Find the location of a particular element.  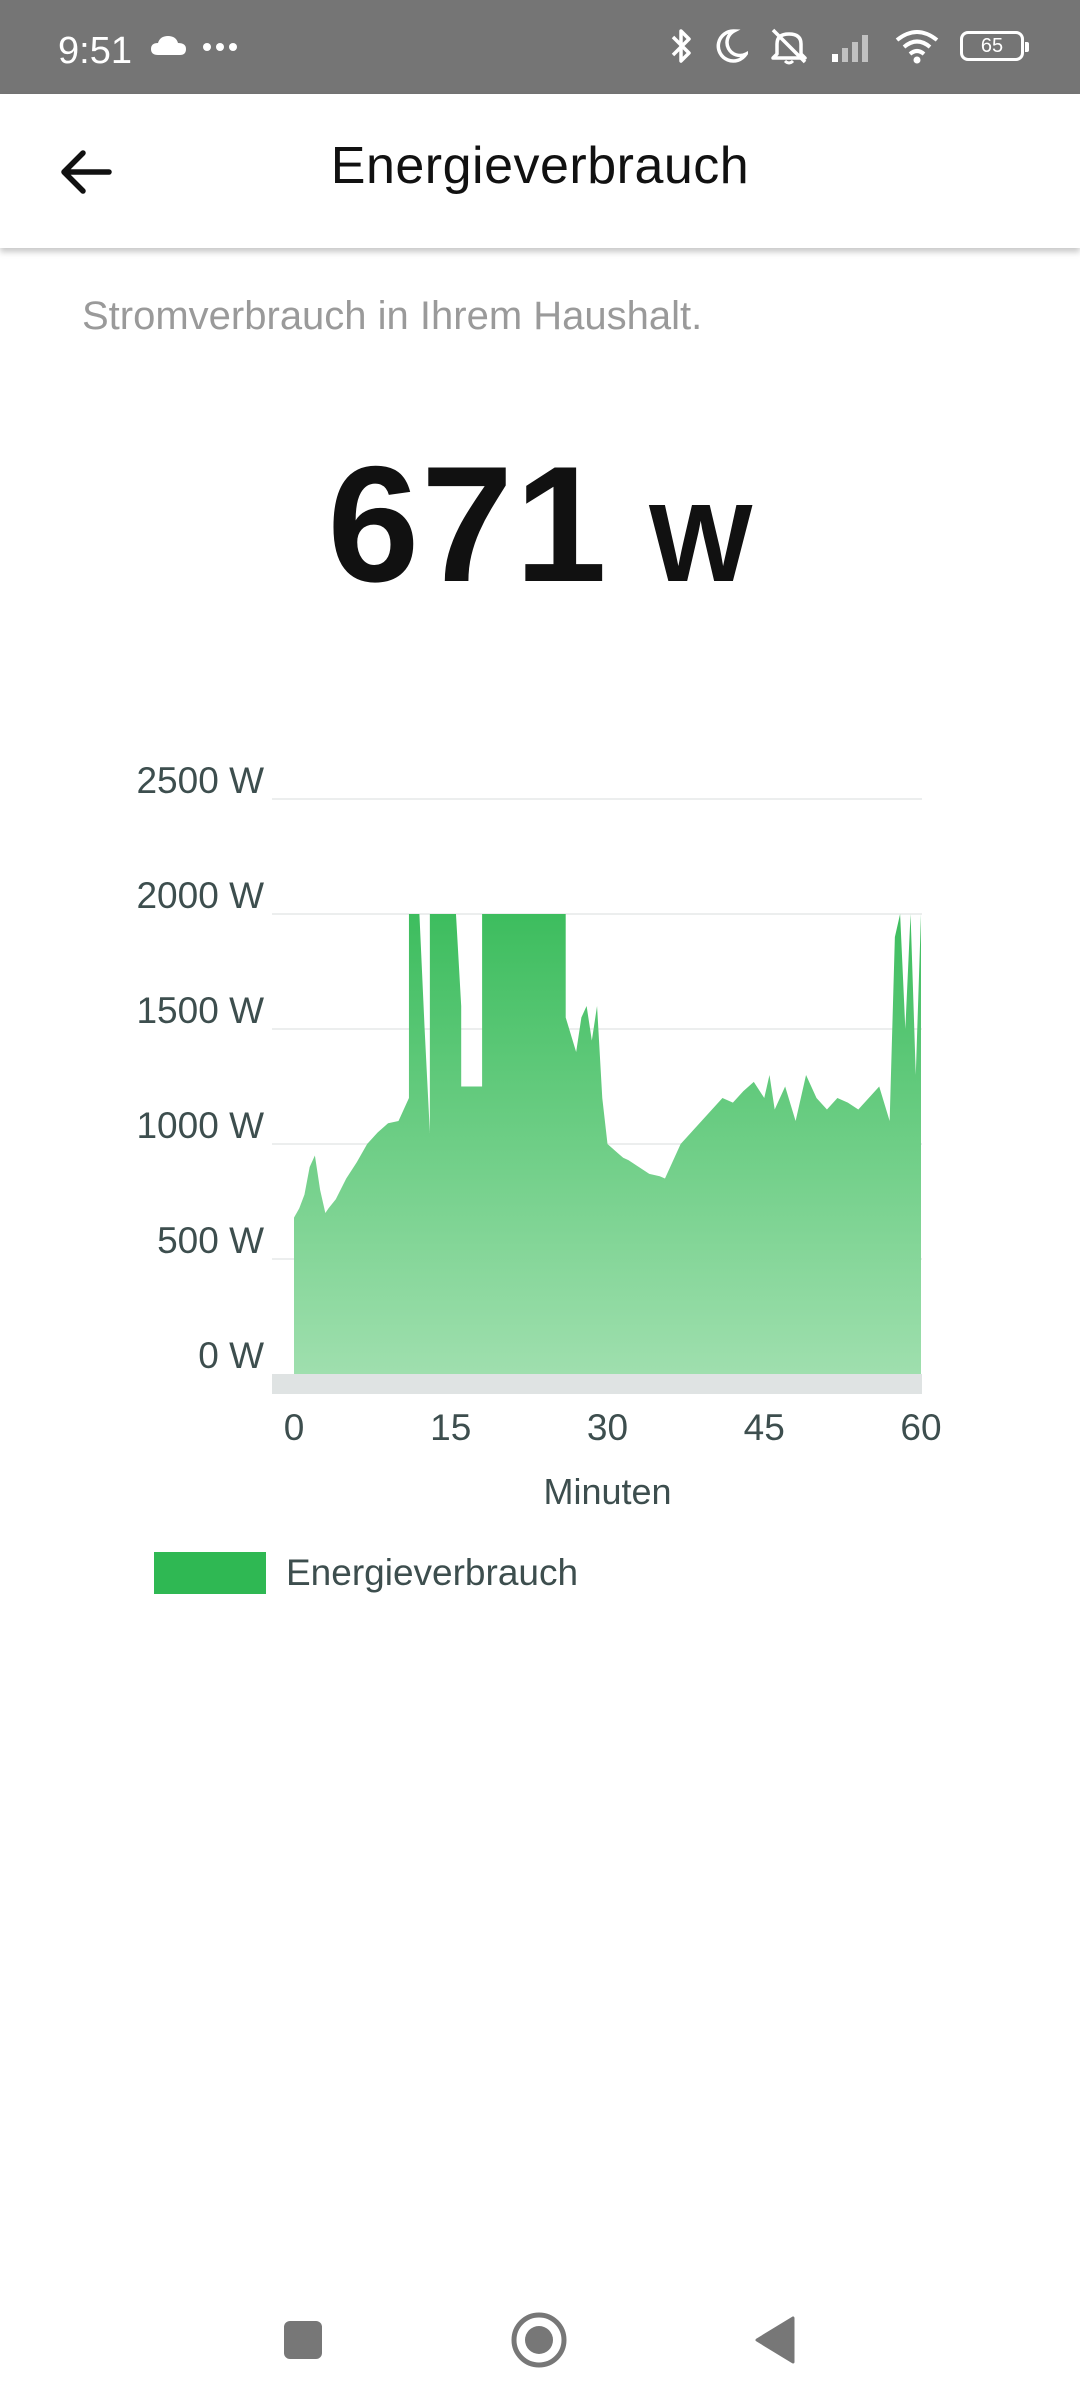

x-tick-label: 45 is located at coordinates (764, 1427).